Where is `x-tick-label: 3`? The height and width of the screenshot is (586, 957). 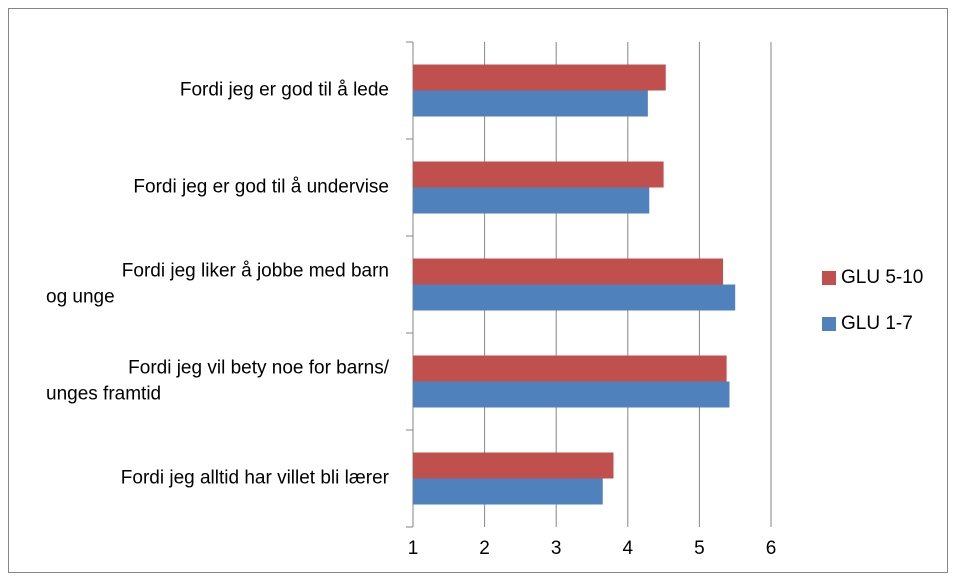 x-tick-label: 3 is located at coordinates (556, 548).